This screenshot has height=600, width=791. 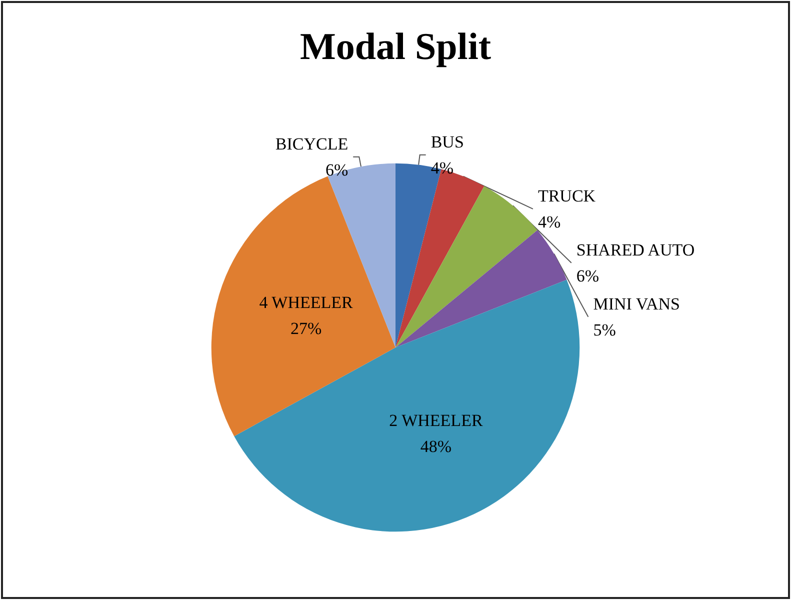 What do you see at coordinates (567, 196) in the screenshot?
I see `slice-label: TRUCK` at bounding box center [567, 196].